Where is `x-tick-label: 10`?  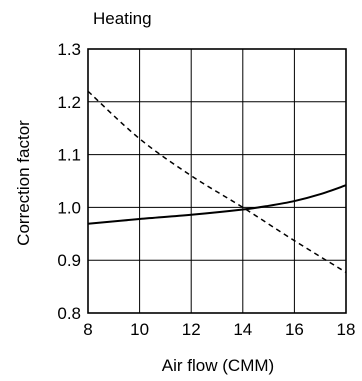 x-tick-label: 10 is located at coordinates (139, 329).